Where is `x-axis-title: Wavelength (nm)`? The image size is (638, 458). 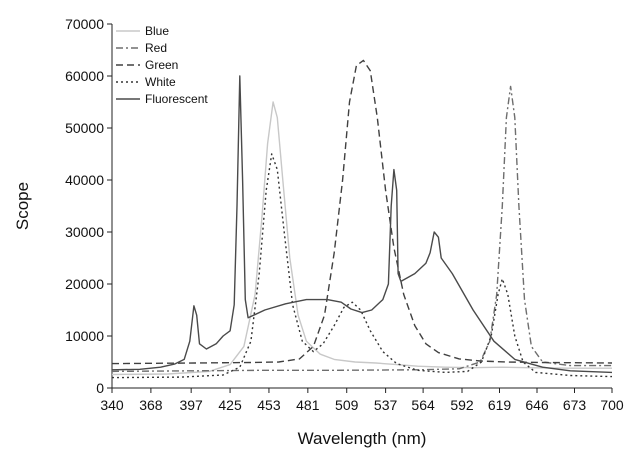 x-axis-title: Wavelength (nm) is located at coordinates (362, 438).